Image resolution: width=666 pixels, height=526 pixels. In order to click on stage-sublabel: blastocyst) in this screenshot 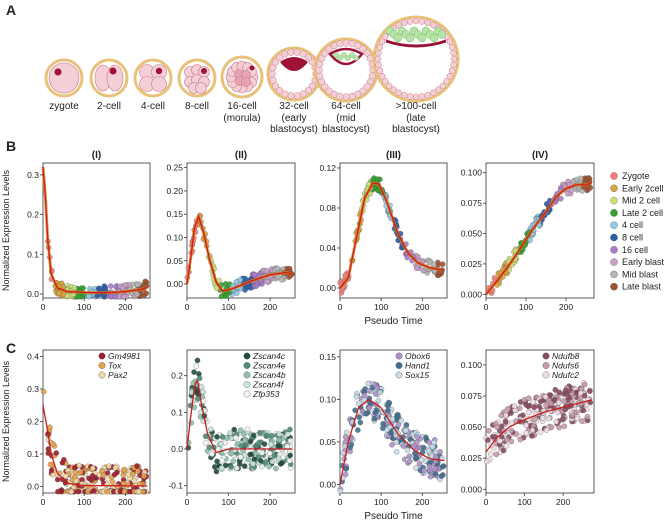, I will do `click(346, 129)`.